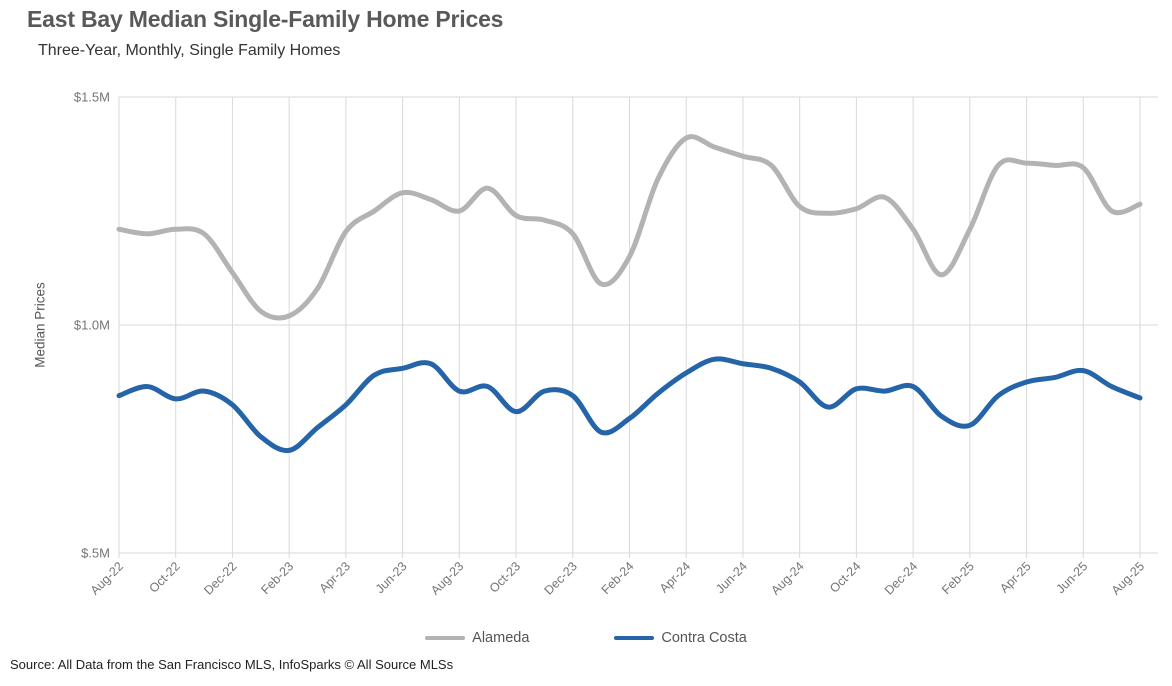  Describe the element at coordinates (447, 578) in the screenshot. I see `x-axis-tick-label: Aug-23` at that location.